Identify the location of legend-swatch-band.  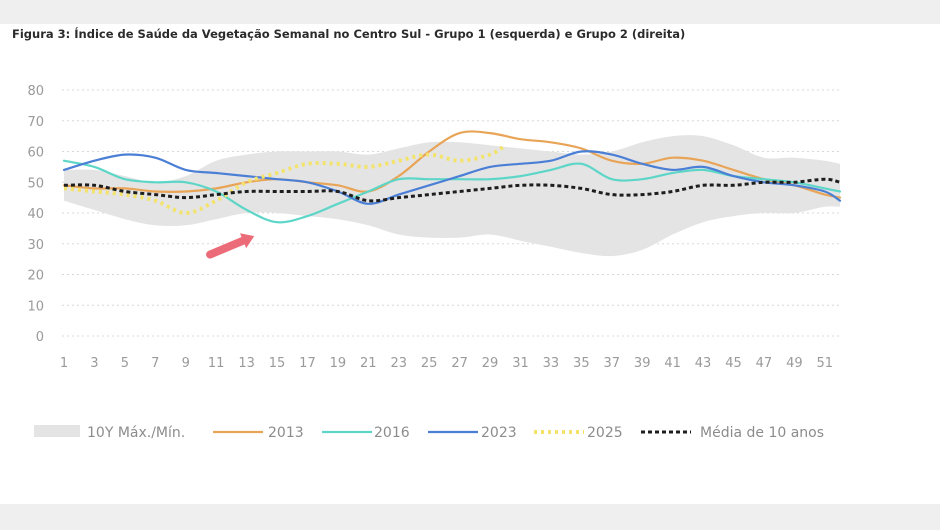
(57, 431).